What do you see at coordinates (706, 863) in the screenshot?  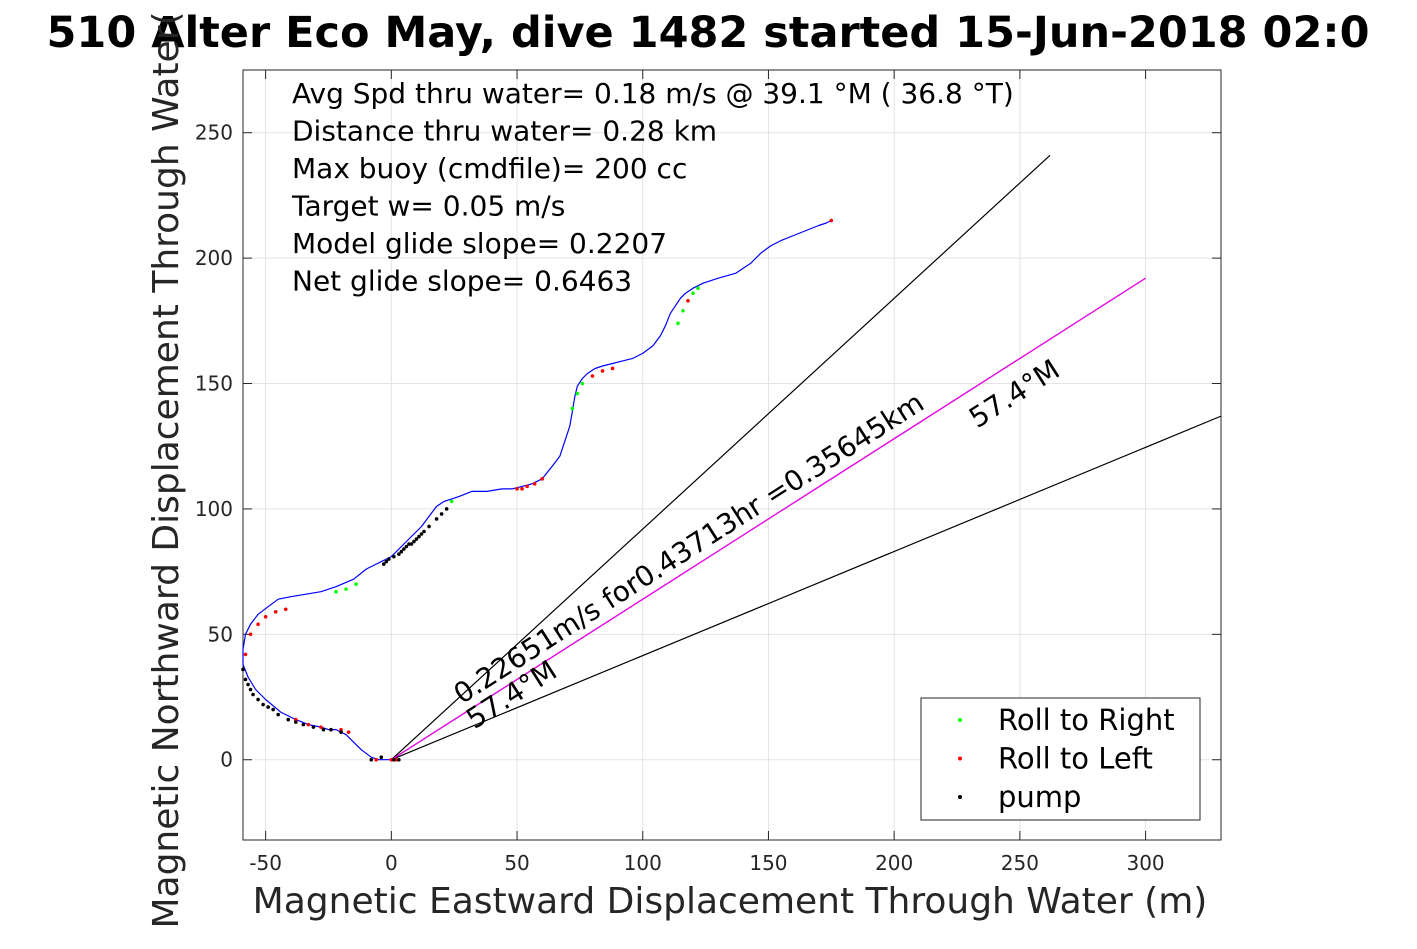 I see `x-tick-labels: -50 0 50 100 150 200 250 300` at bounding box center [706, 863].